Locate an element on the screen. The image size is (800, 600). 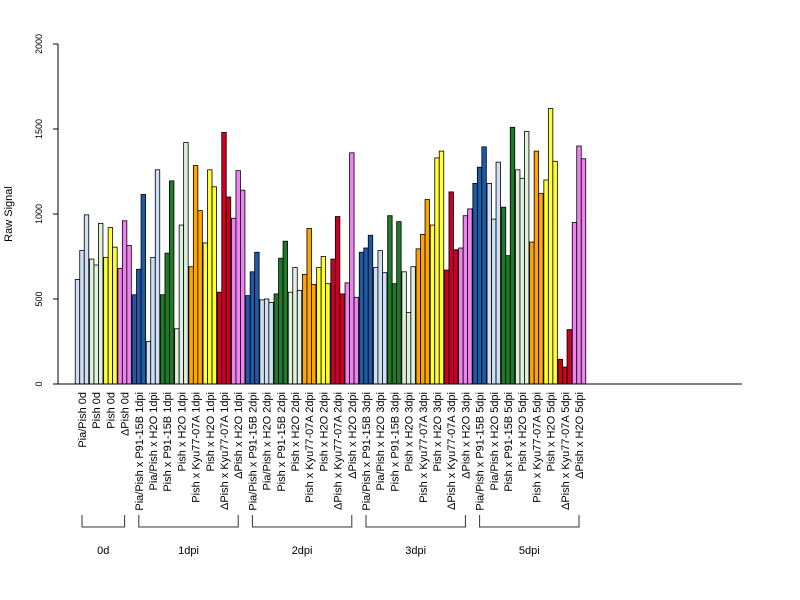
y-tick-label: 500 is located at coordinates (39, 298).